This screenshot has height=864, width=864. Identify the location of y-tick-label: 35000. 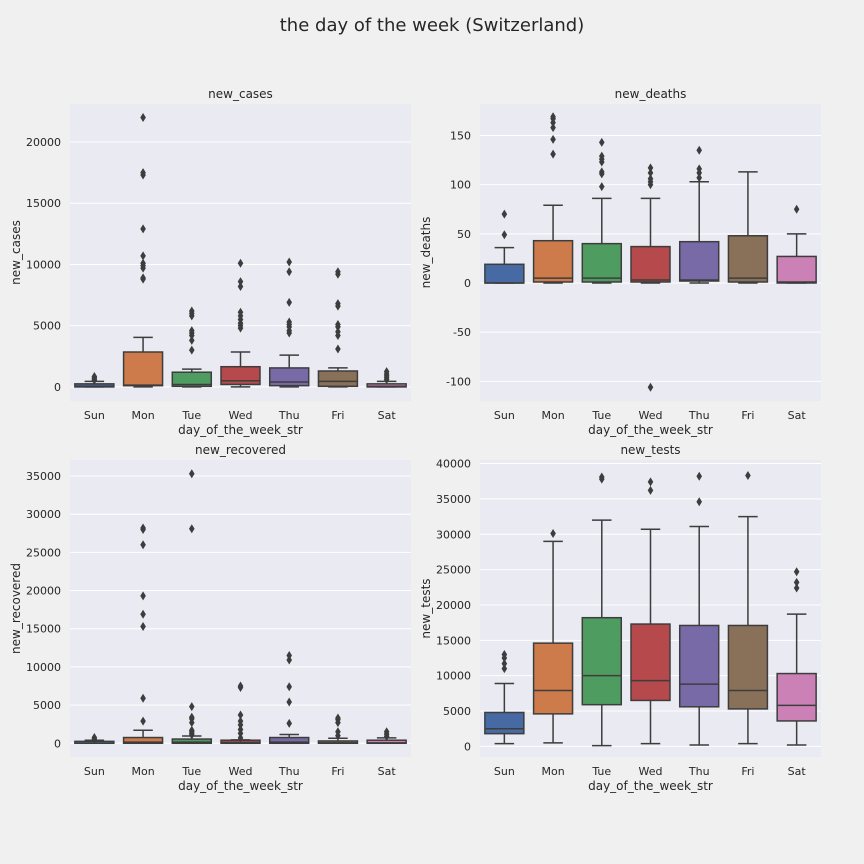
(453, 499).